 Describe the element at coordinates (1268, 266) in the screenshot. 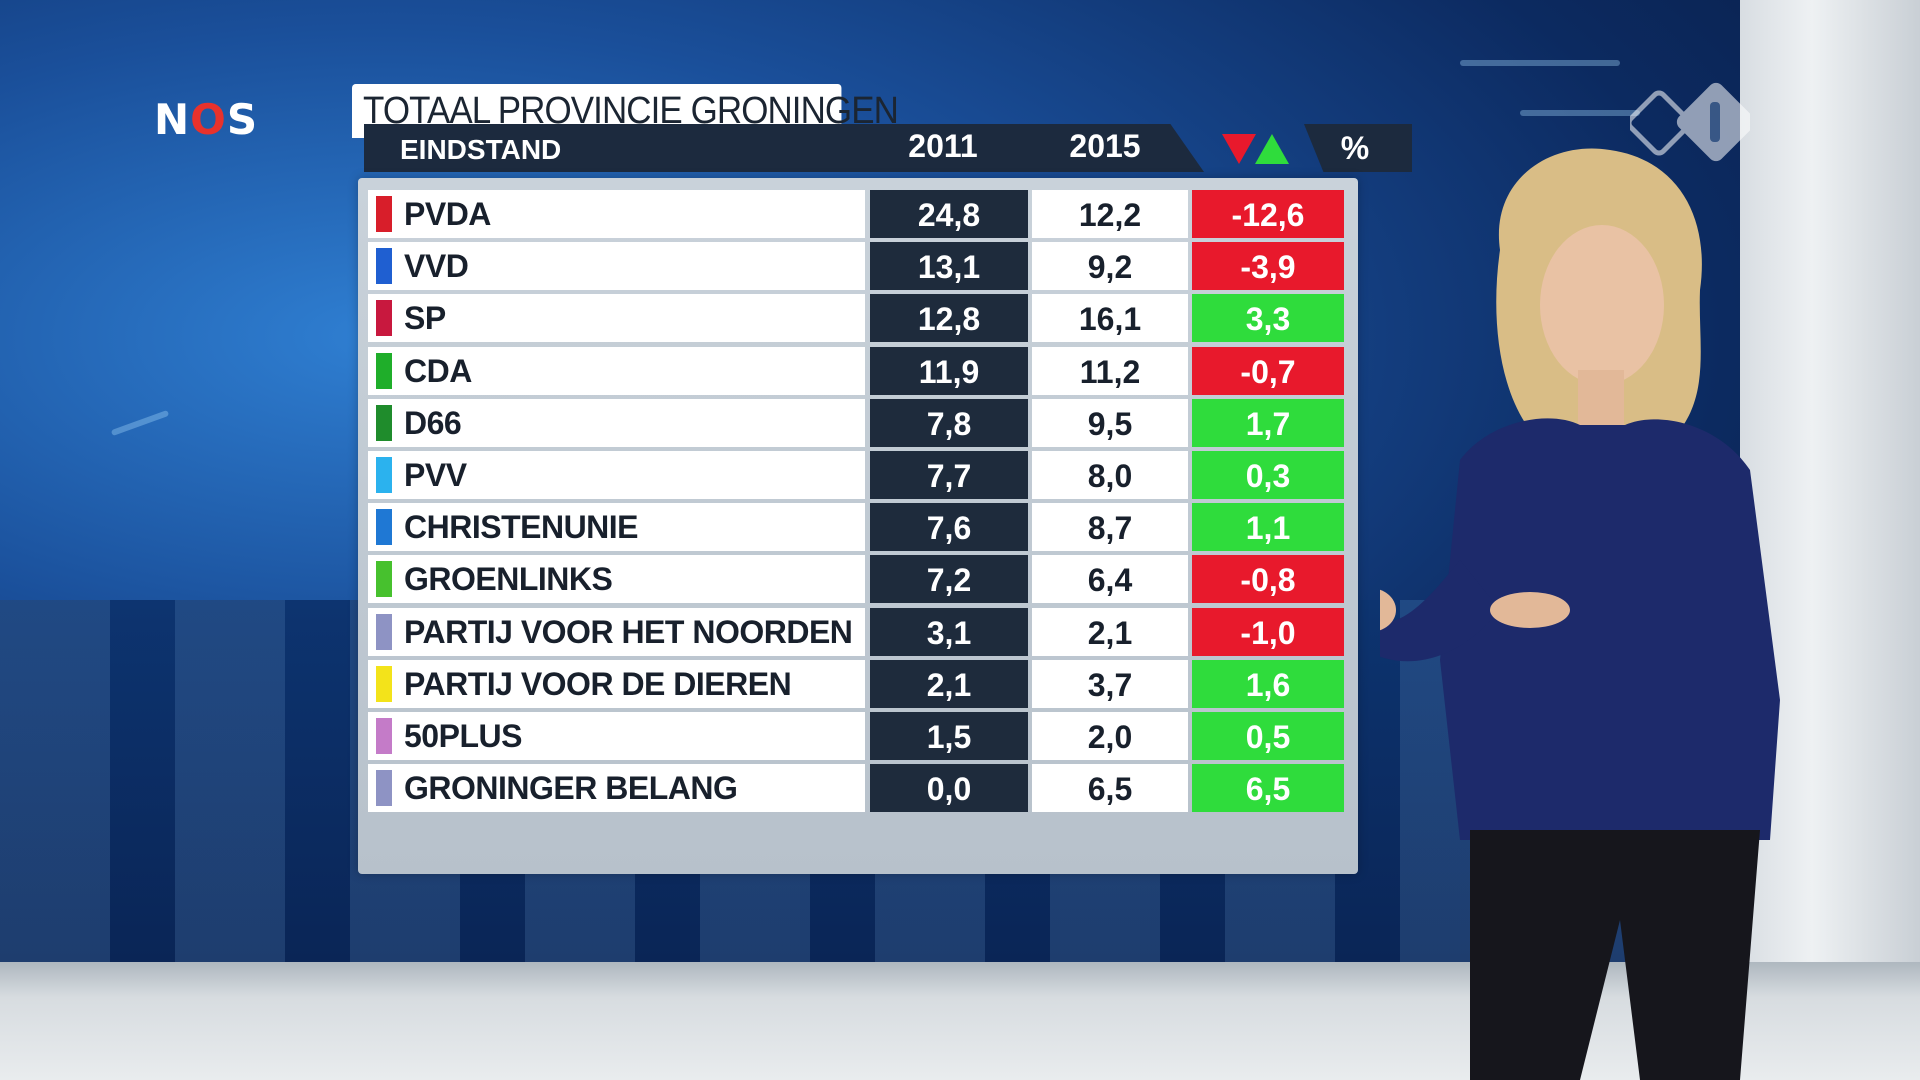

I see `value-change: -3,9` at that location.